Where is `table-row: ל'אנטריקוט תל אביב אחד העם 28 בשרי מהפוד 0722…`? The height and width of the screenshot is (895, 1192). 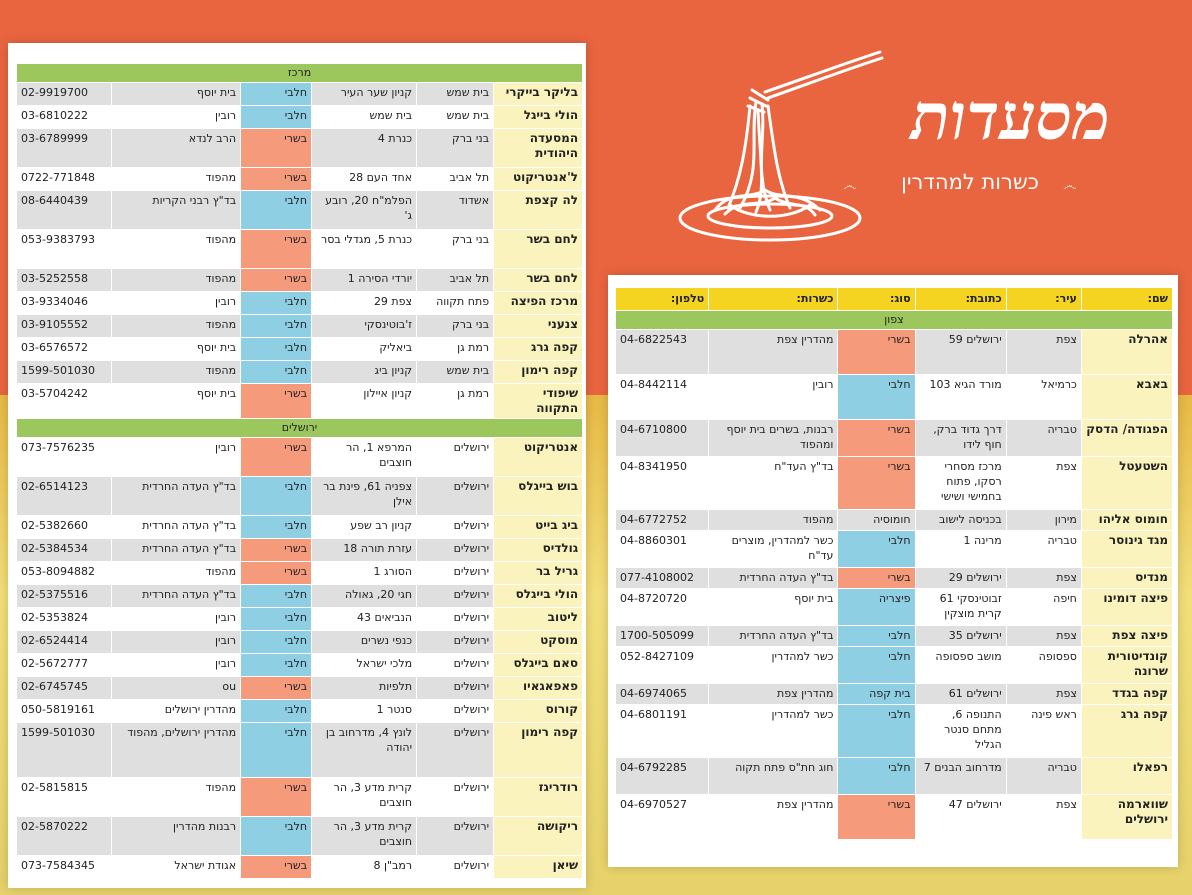 table-row: ל'אנטריקוט תל אביב אחד העם 28 בשרי מהפוד 0722… is located at coordinates (300, 179).